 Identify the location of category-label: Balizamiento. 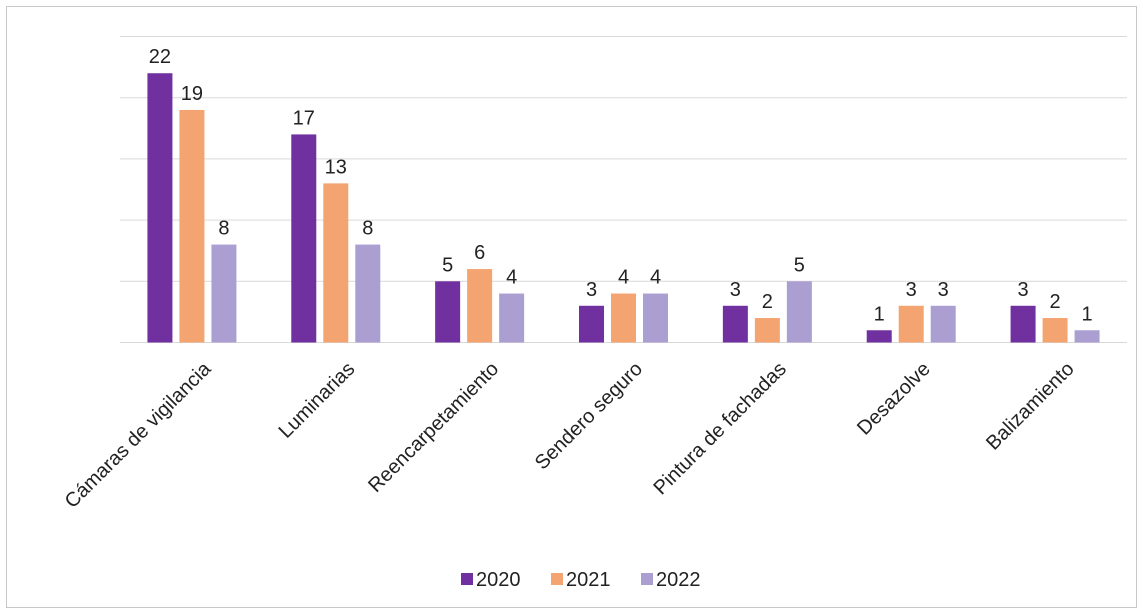
(1030, 406).